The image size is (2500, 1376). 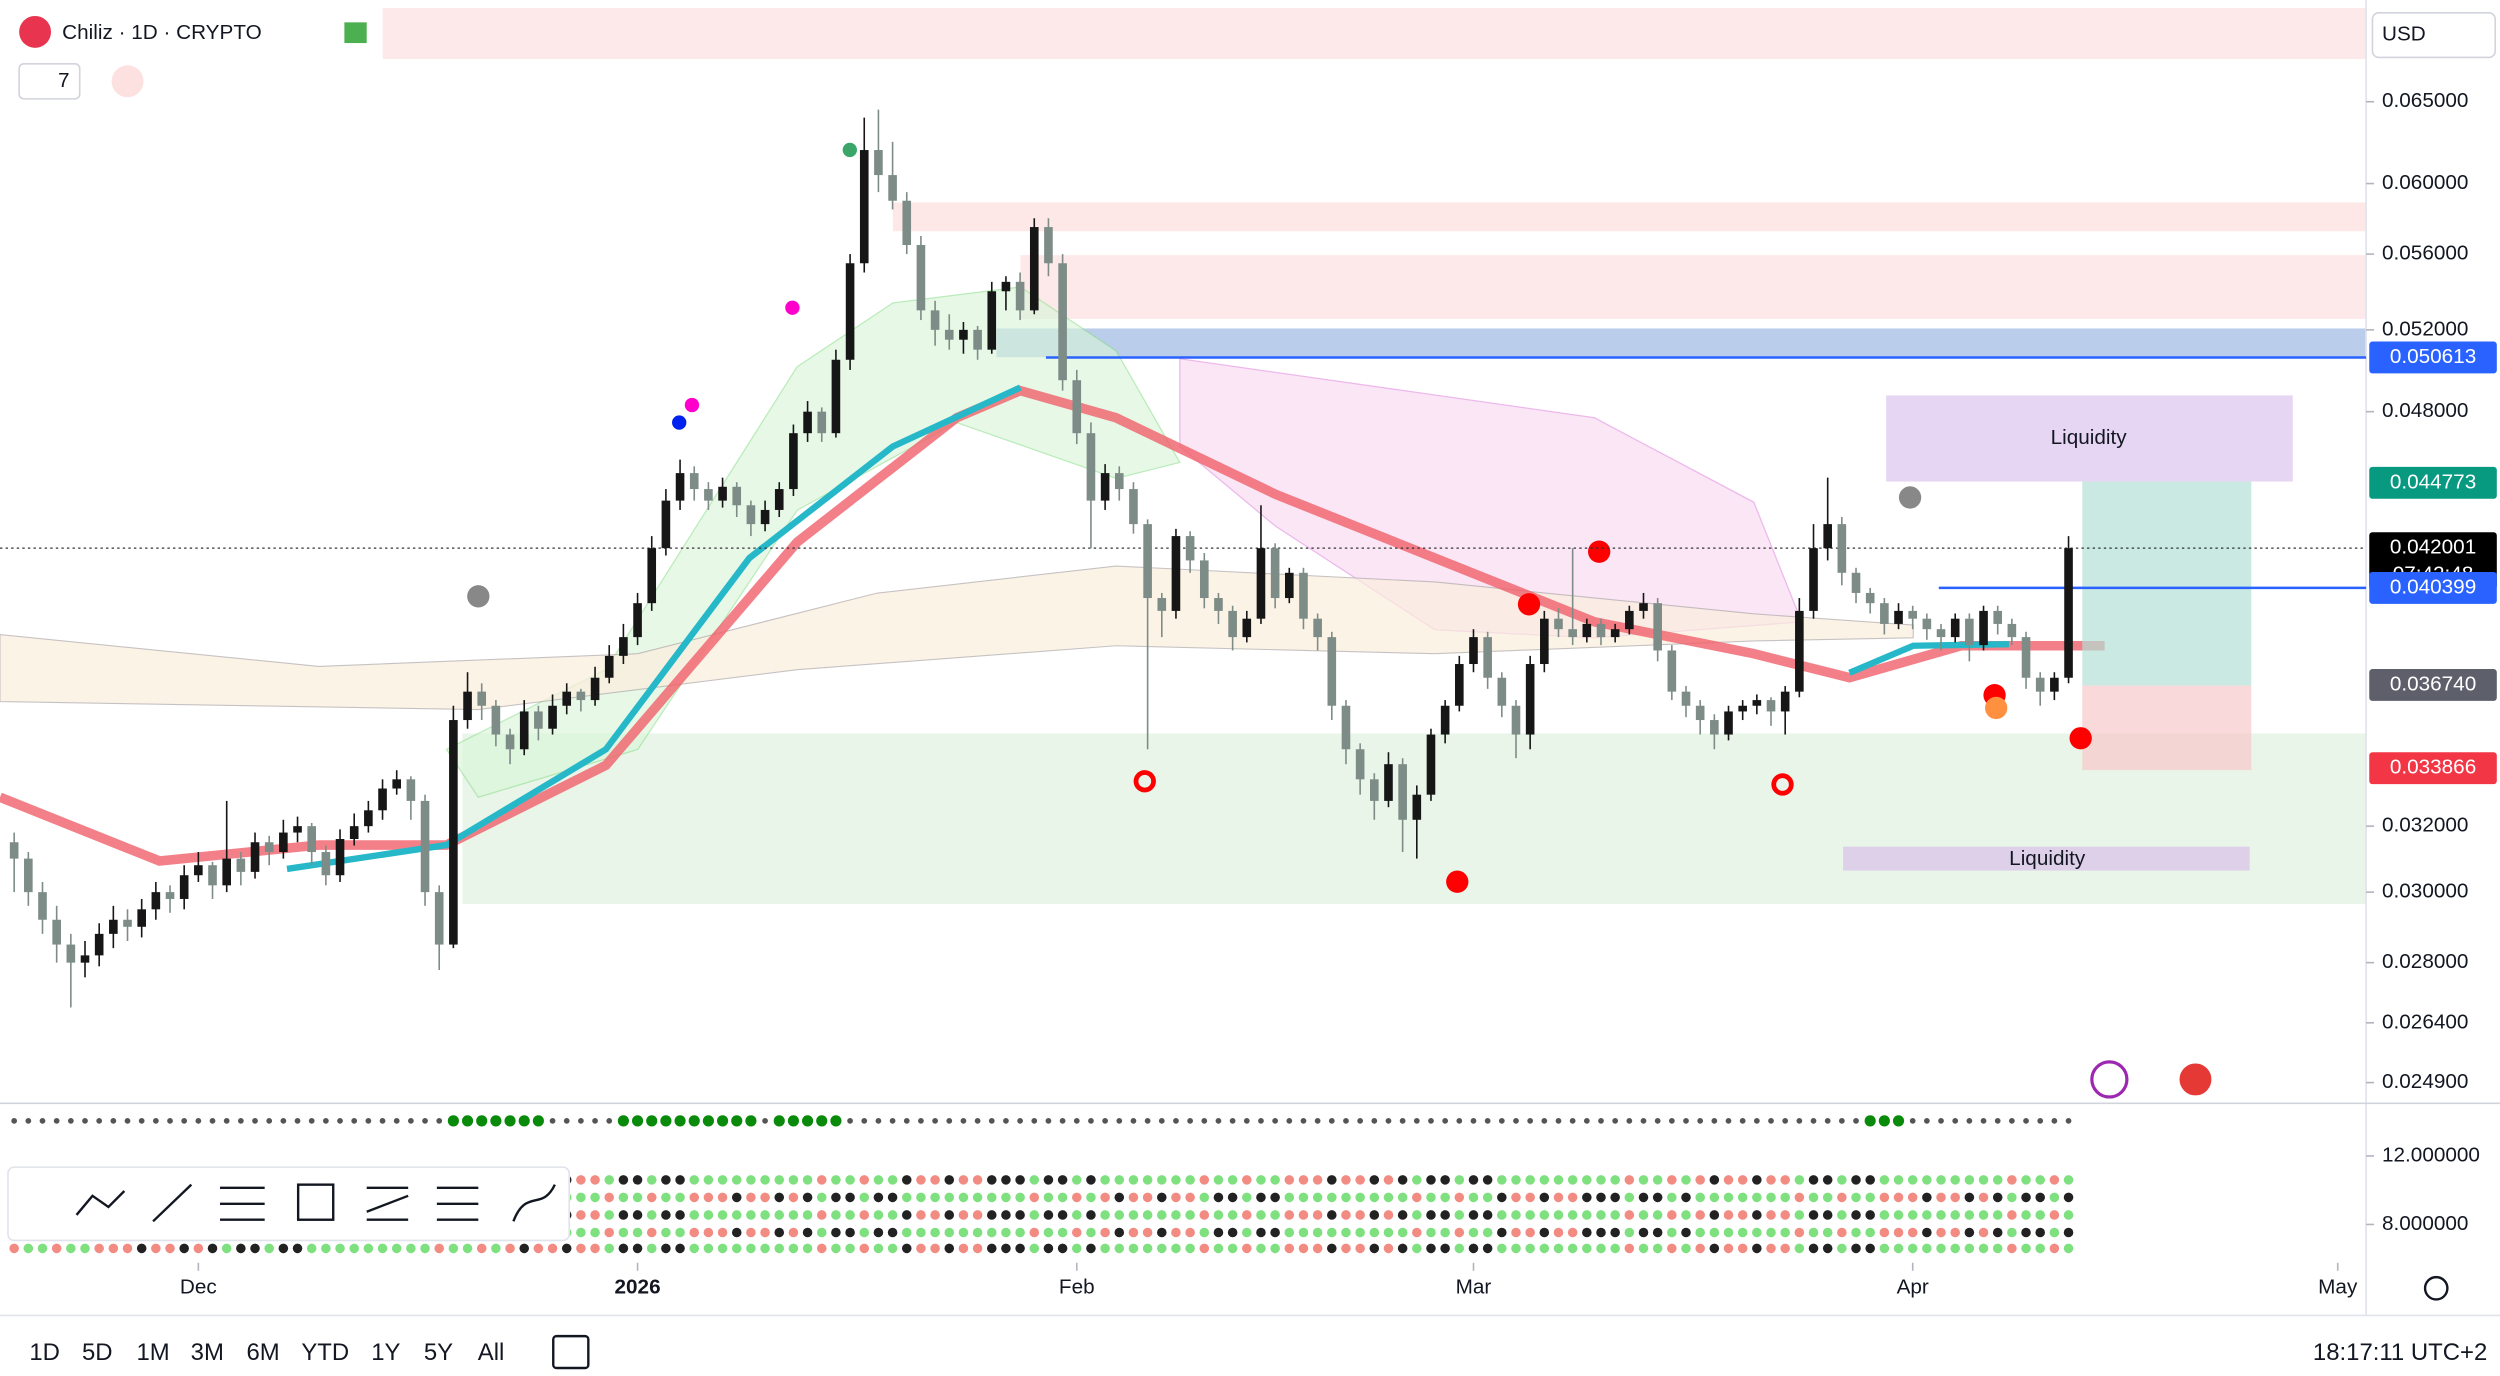 I want to click on currency-select, so click(x=2434, y=35).